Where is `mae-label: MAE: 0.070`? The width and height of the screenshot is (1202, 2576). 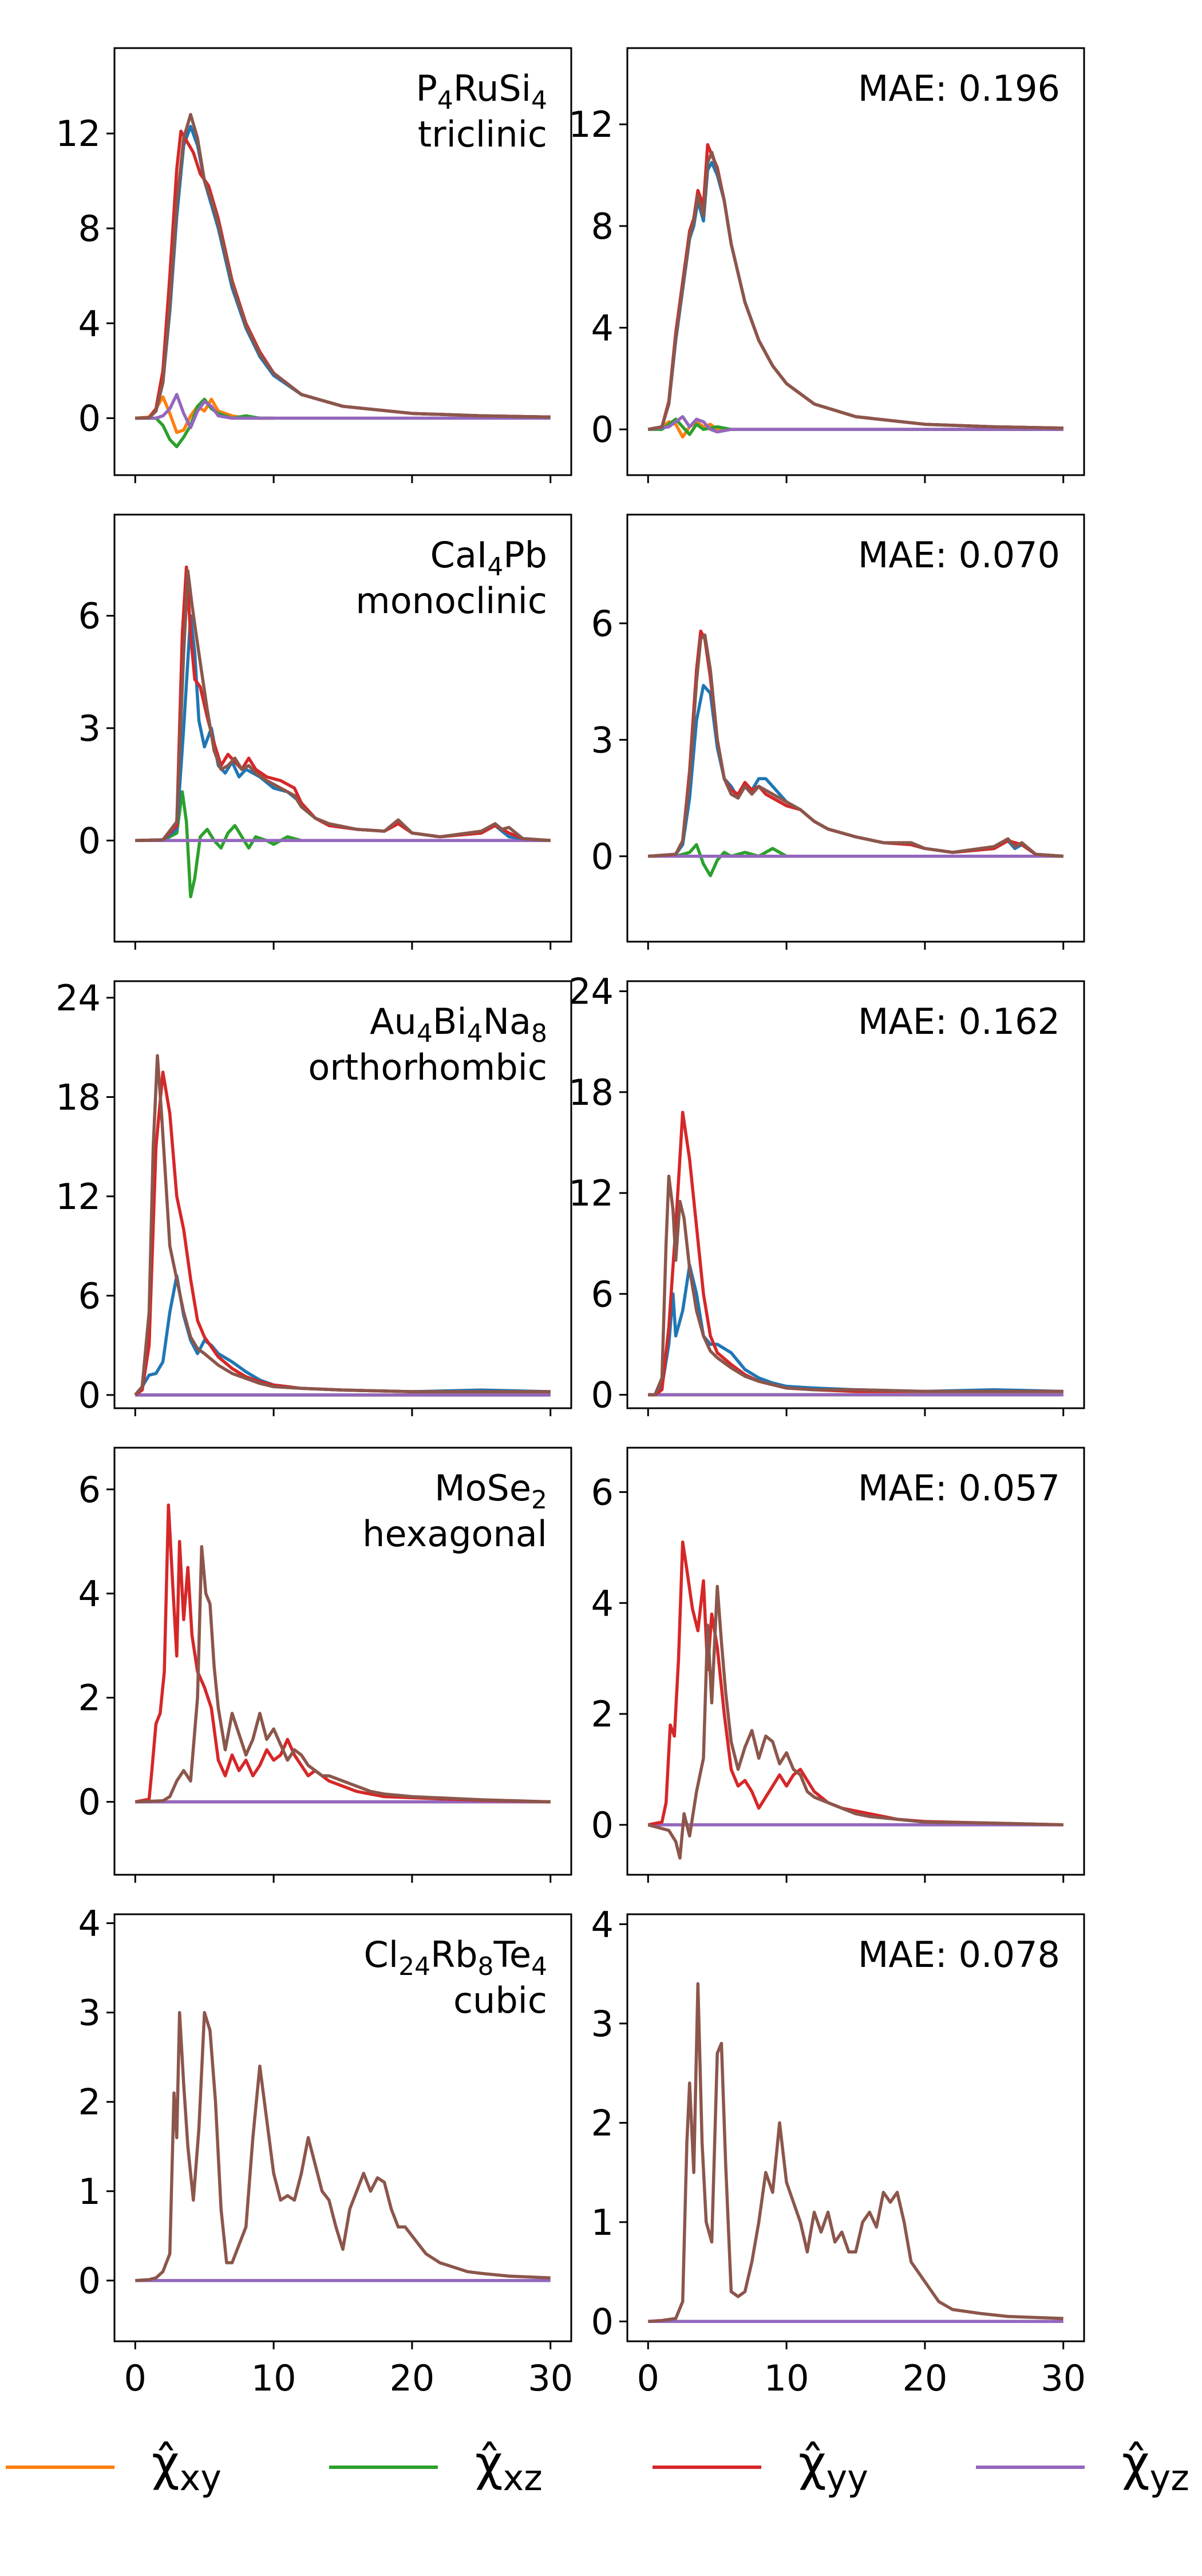
mae-label: MAE: 0.070 is located at coordinates (959, 555).